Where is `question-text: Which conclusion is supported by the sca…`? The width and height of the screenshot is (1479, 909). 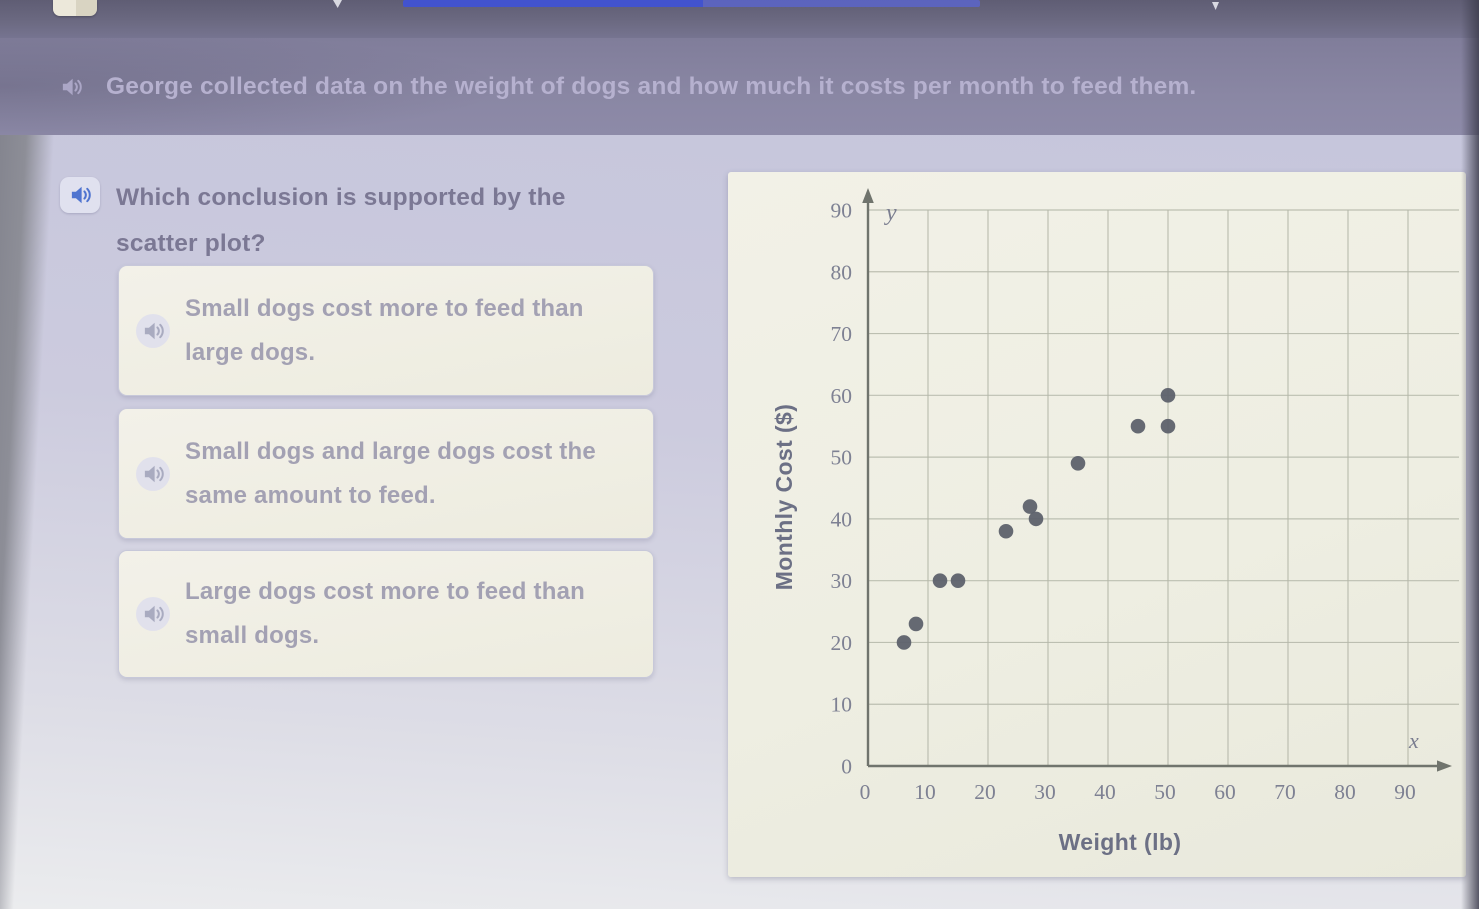 question-text: Which conclusion is supported by the sca… is located at coordinates (341, 220).